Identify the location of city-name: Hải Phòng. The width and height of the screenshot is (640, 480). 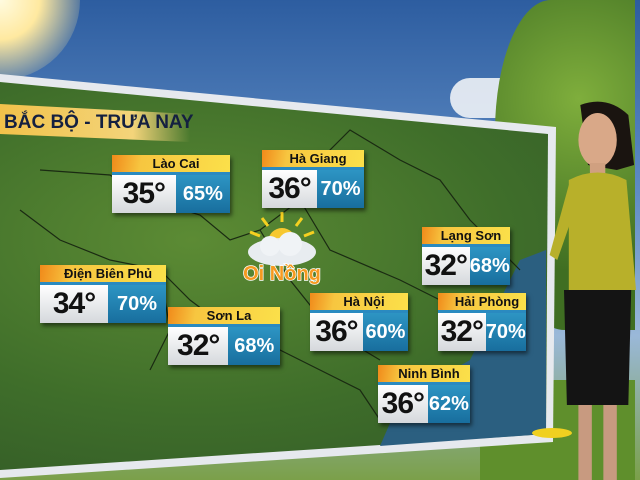
(482, 303).